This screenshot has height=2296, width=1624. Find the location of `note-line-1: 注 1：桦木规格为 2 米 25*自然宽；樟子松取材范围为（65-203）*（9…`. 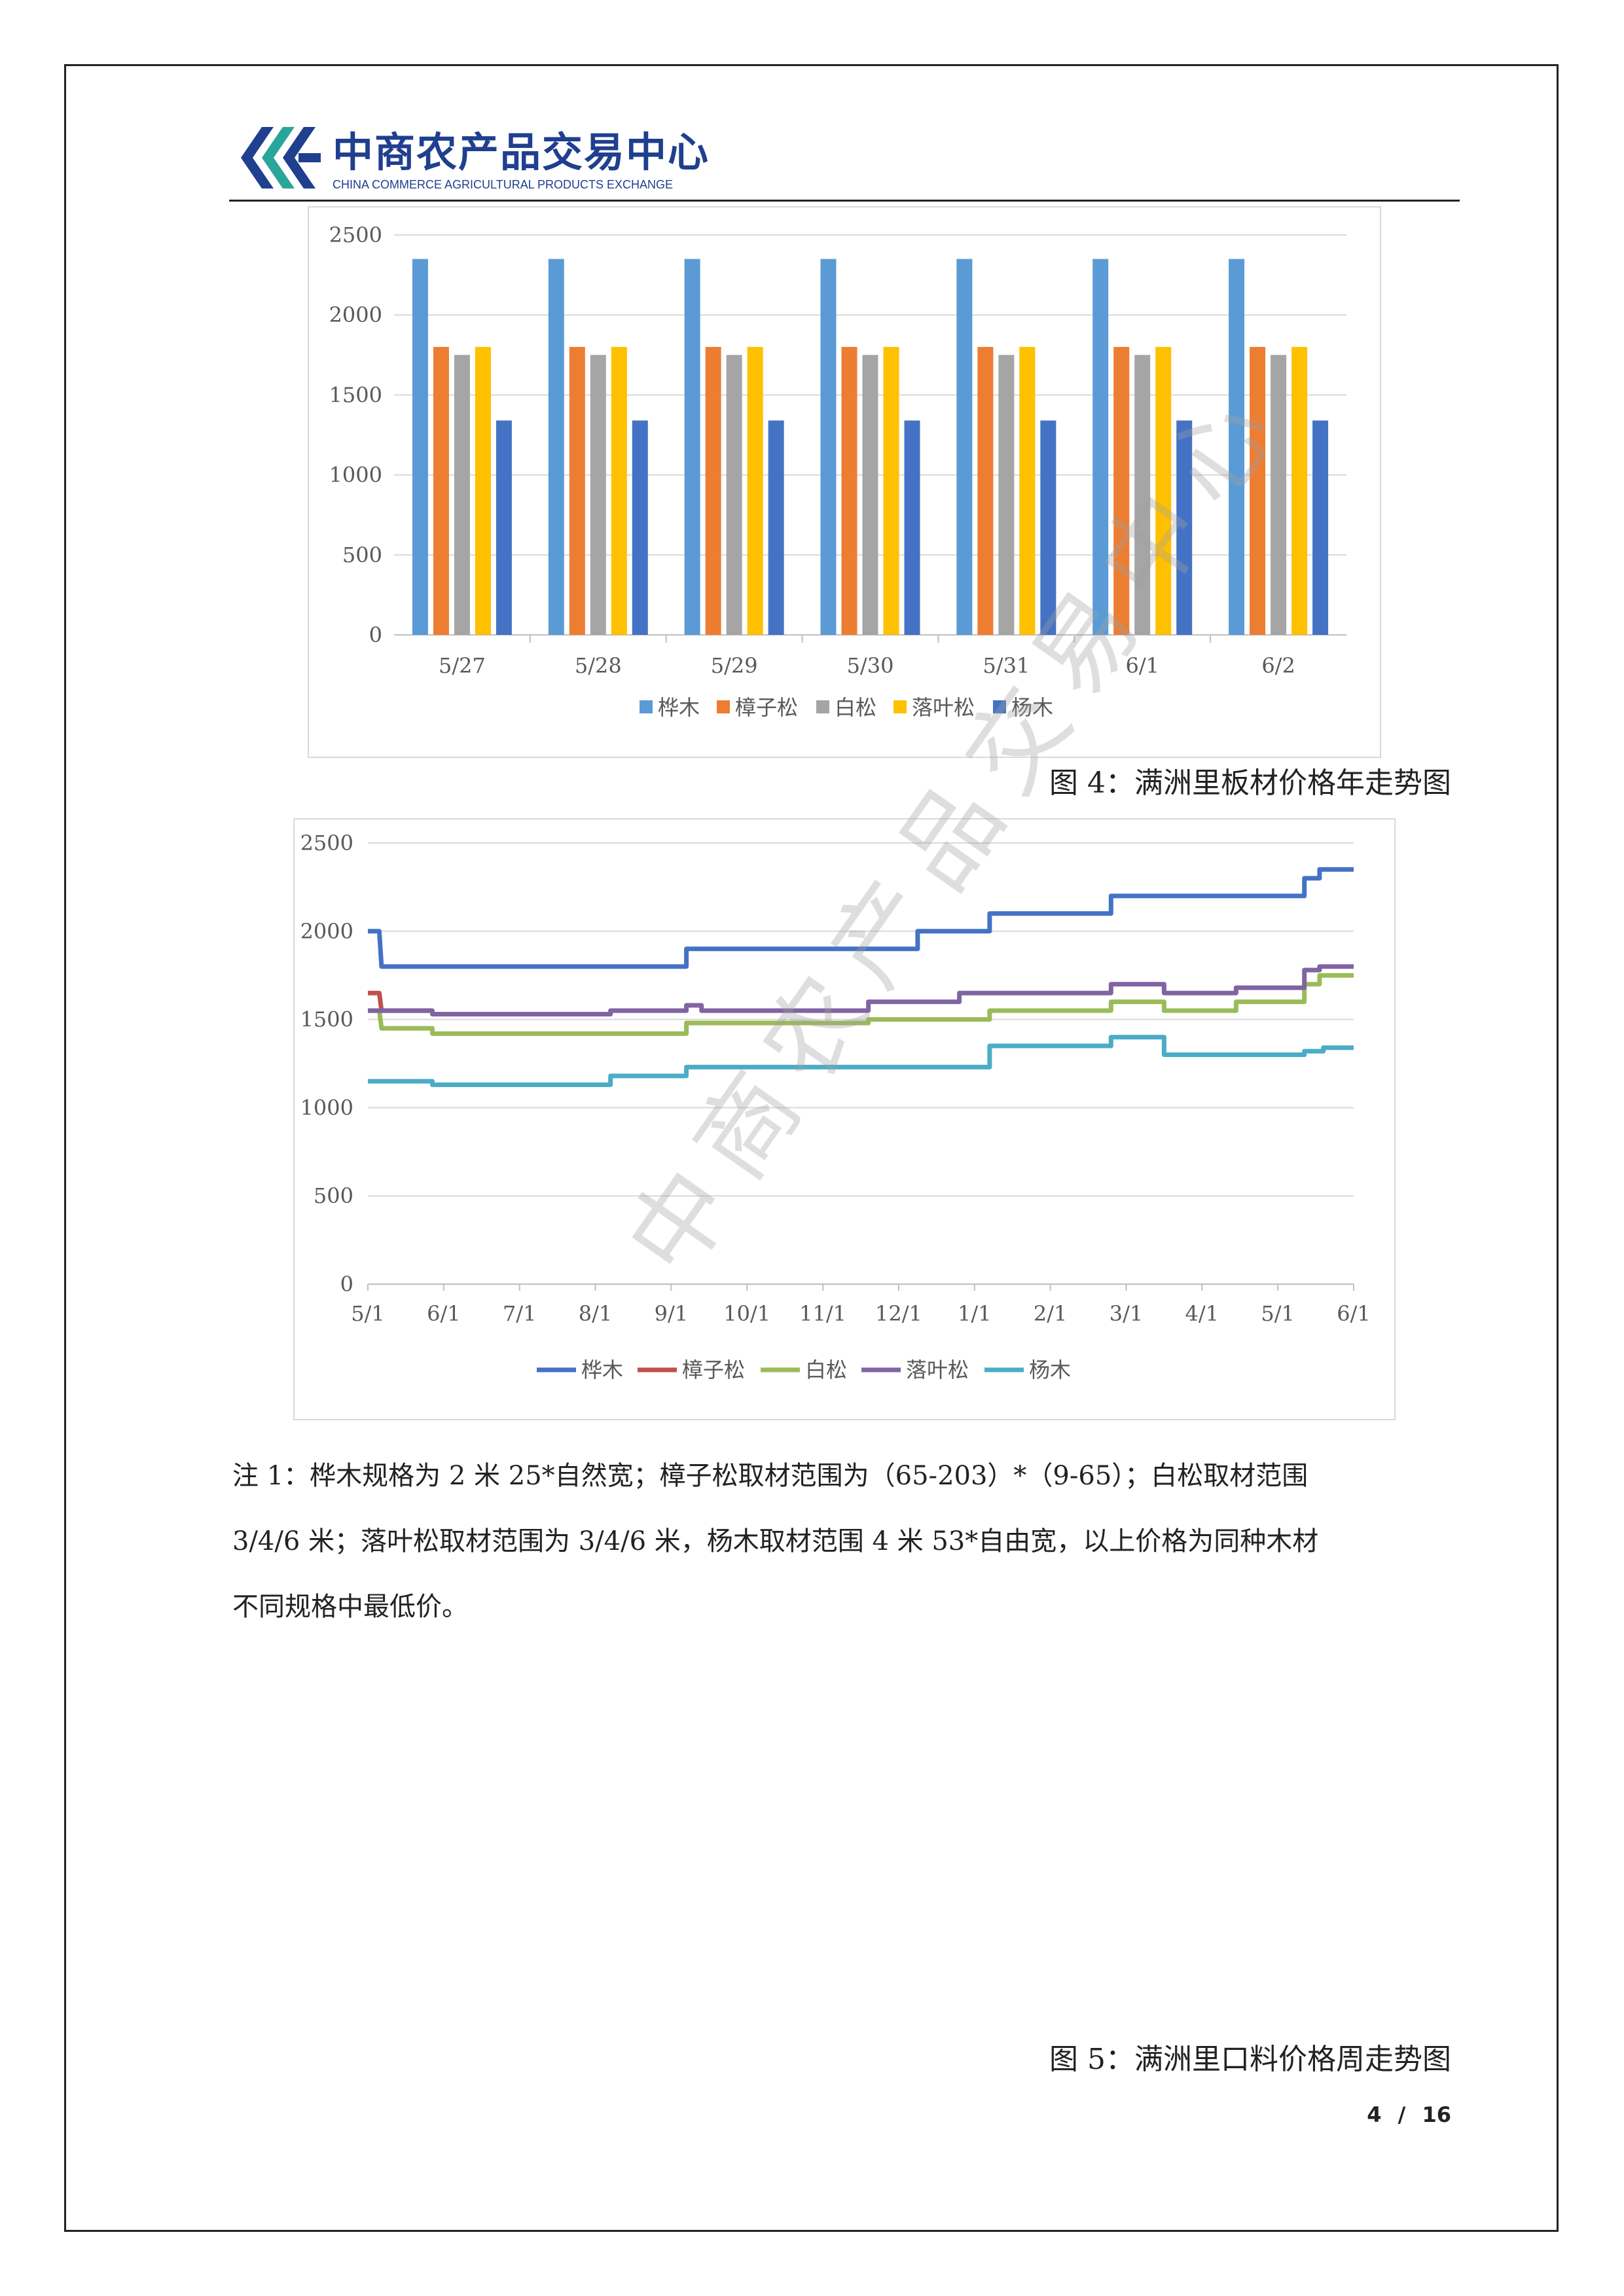

note-line-1: 注 1：桦木规格为 2 米 25*自然宽；樟子松取材范围为（65-203）*（9… is located at coordinates (770, 1476).